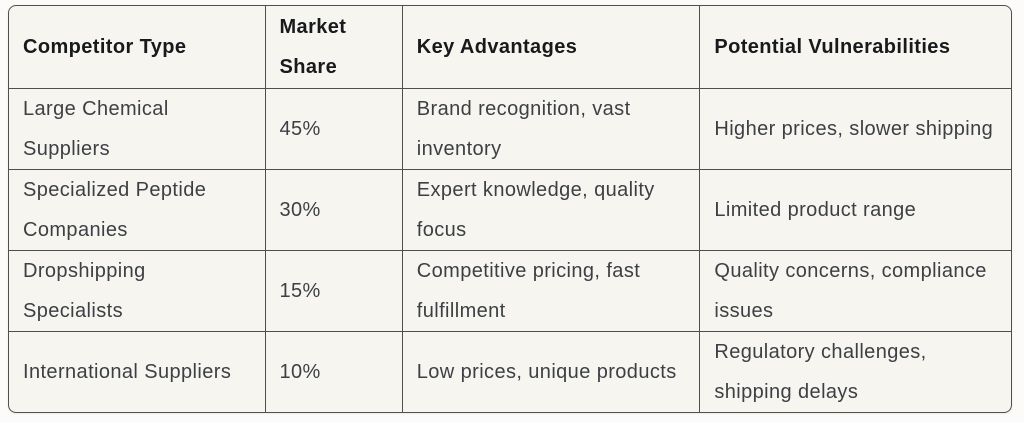 Image resolution: width=1024 pixels, height=422 pixels. I want to click on column-header-potential-vulnerabilities: Potential Vulnerabilities, so click(855, 47).